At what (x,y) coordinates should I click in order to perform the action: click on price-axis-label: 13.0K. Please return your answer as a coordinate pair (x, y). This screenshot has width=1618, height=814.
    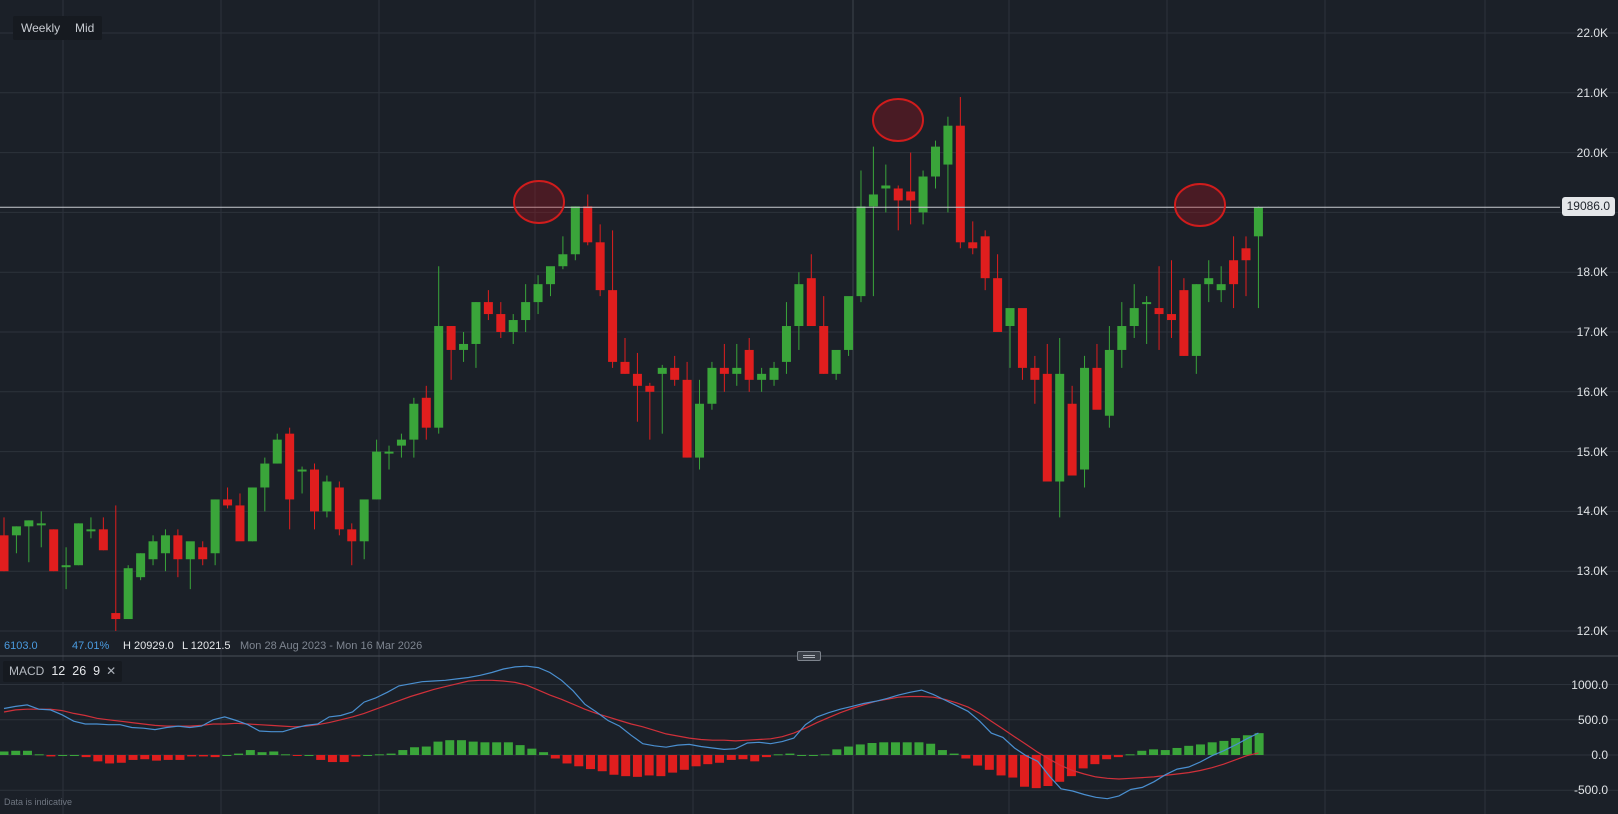
    Looking at the image, I should click on (1592, 571).